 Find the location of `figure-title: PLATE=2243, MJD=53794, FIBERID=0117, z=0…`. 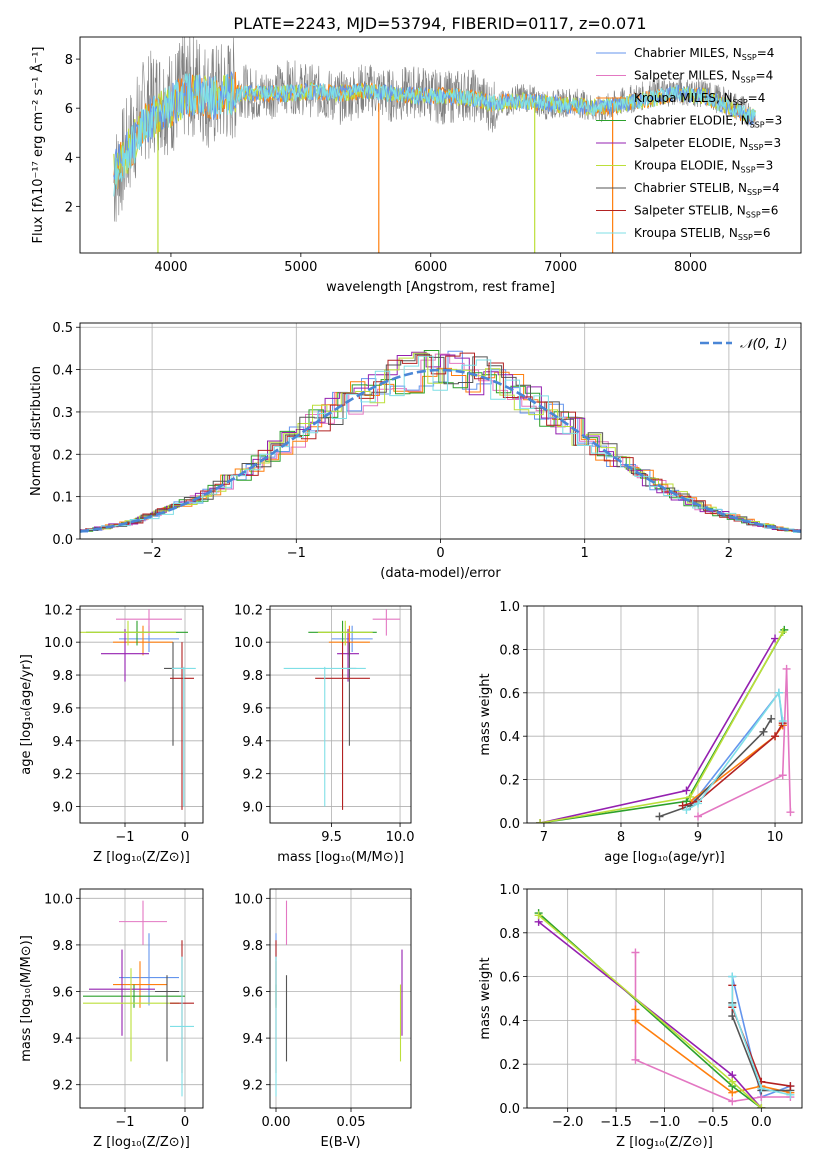

figure-title: PLATE=2243, MJD=53794, FIBERID=0117, z=0… is located at coordinates (439, 23).